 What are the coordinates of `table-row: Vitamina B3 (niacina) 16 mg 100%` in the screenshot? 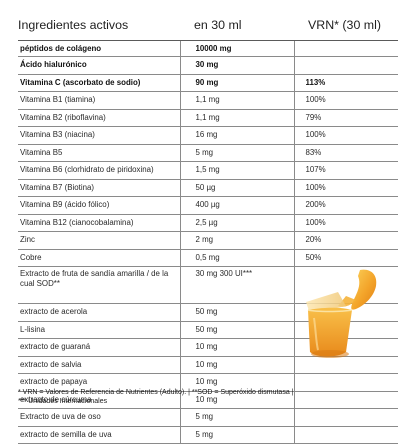 It's located at (208, 135).